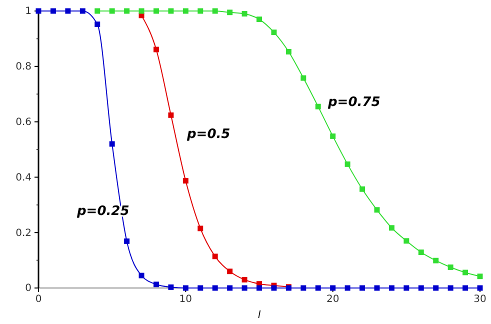 The height and width of the screenshot is (324, 491). Describe the element at coordinates (28, 12) in the screenshot. I see `y-tick-label: 1` at that location.